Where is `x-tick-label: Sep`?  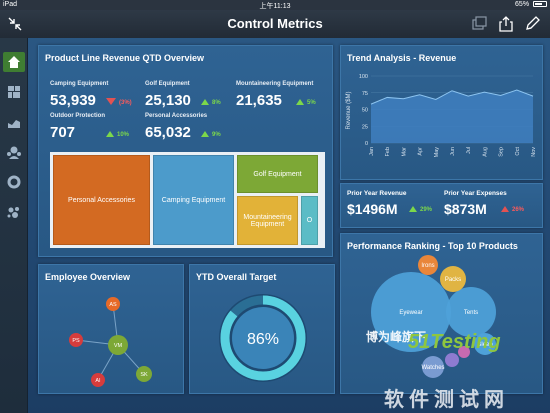 x-tick-label: Sep is located at coordinates (502, 152).